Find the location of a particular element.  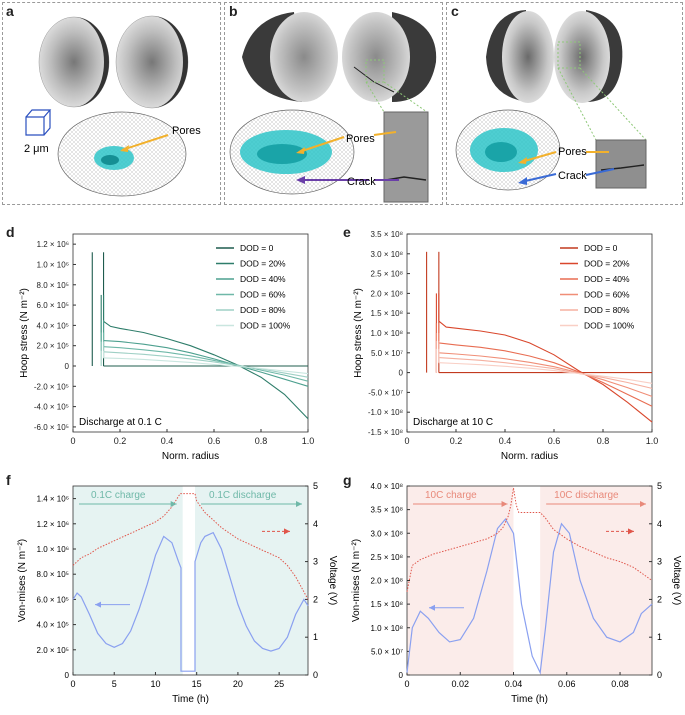

particle-shell-left is located at coordinates (91, 62).